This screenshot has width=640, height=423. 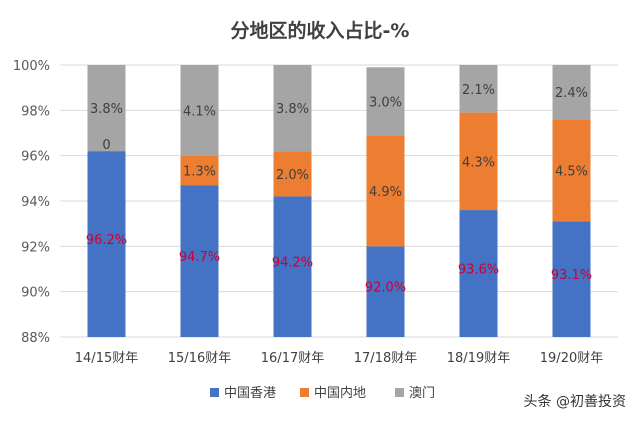 What do you see at coordinates (35, 293) in the screenshot?
I see `y-tick-label: 90%` at bounding box center [35, 293].